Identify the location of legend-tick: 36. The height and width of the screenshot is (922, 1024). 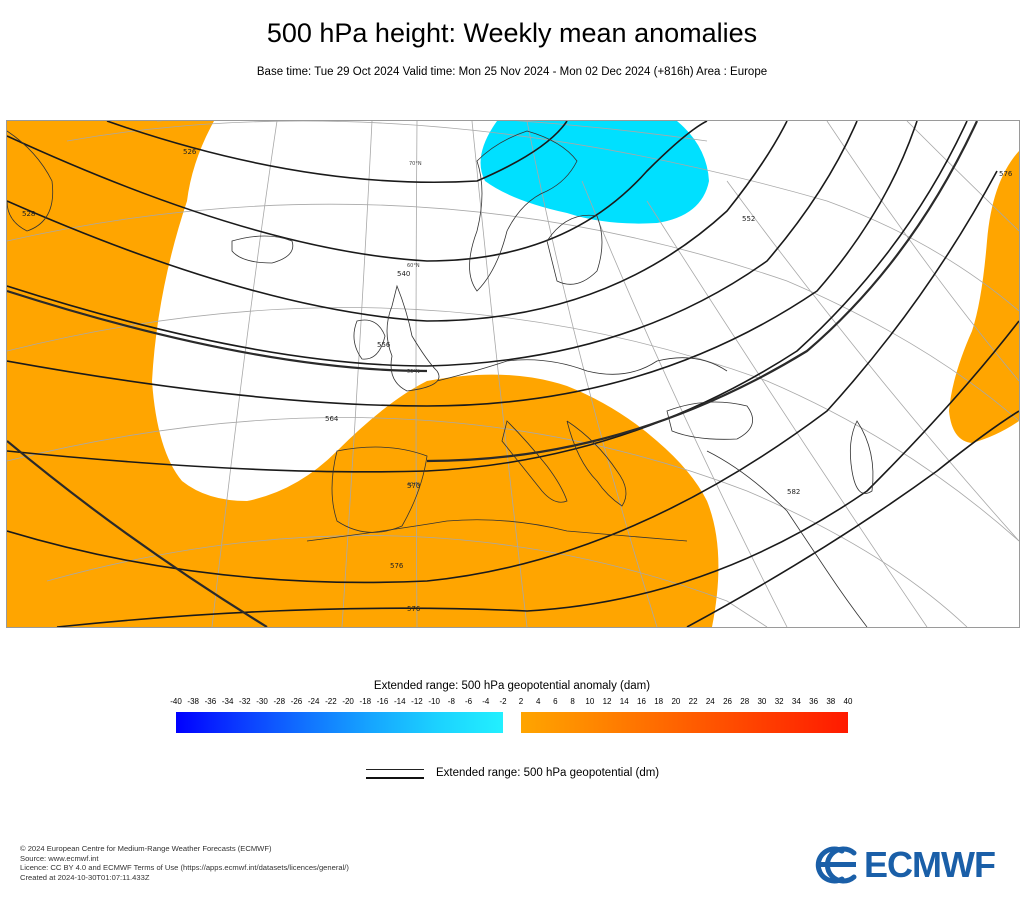
(814, 701).